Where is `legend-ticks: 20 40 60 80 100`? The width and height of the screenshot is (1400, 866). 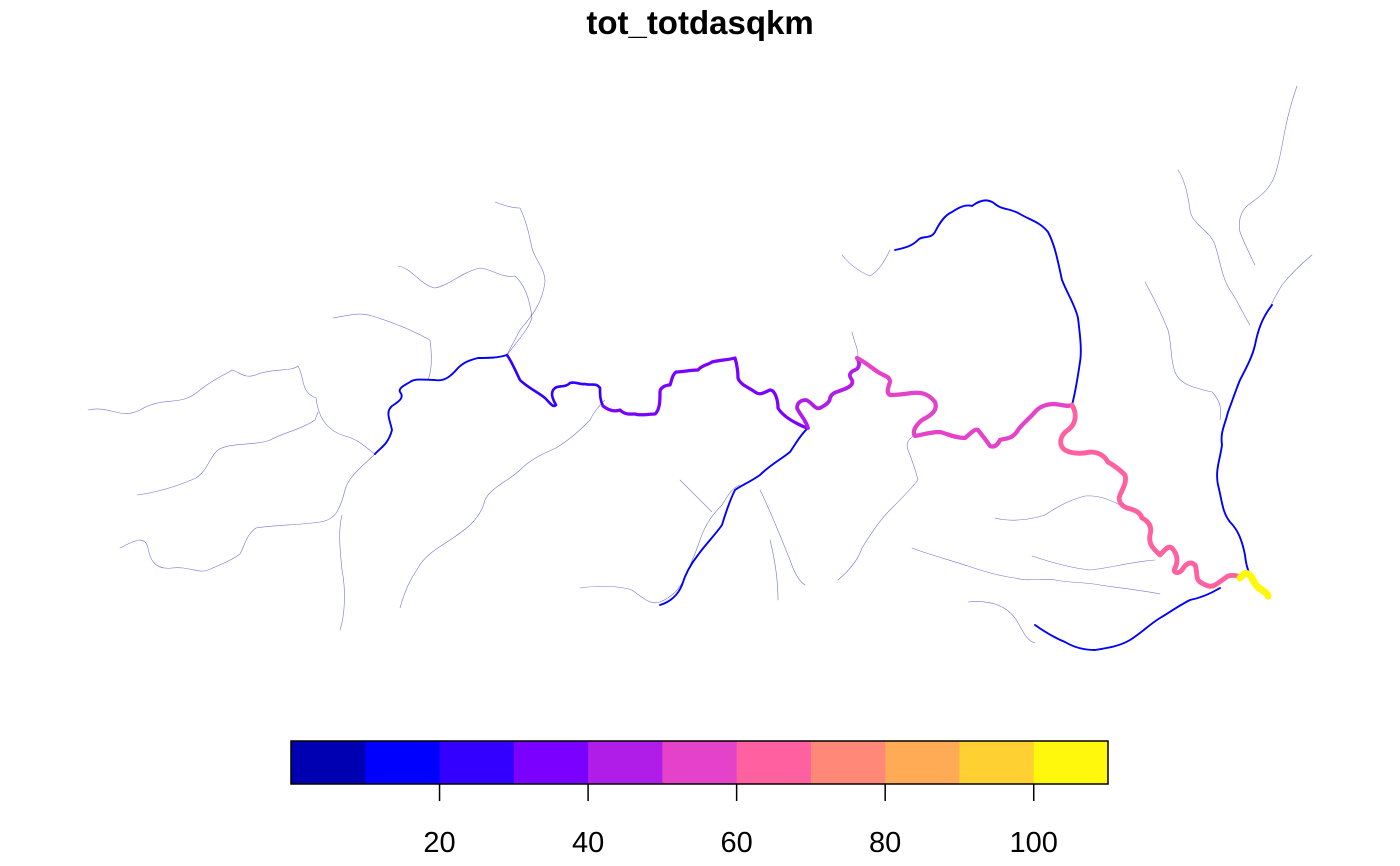 legend-ticks: 20 40 60 80 100 is located at coordinates (740, 821).